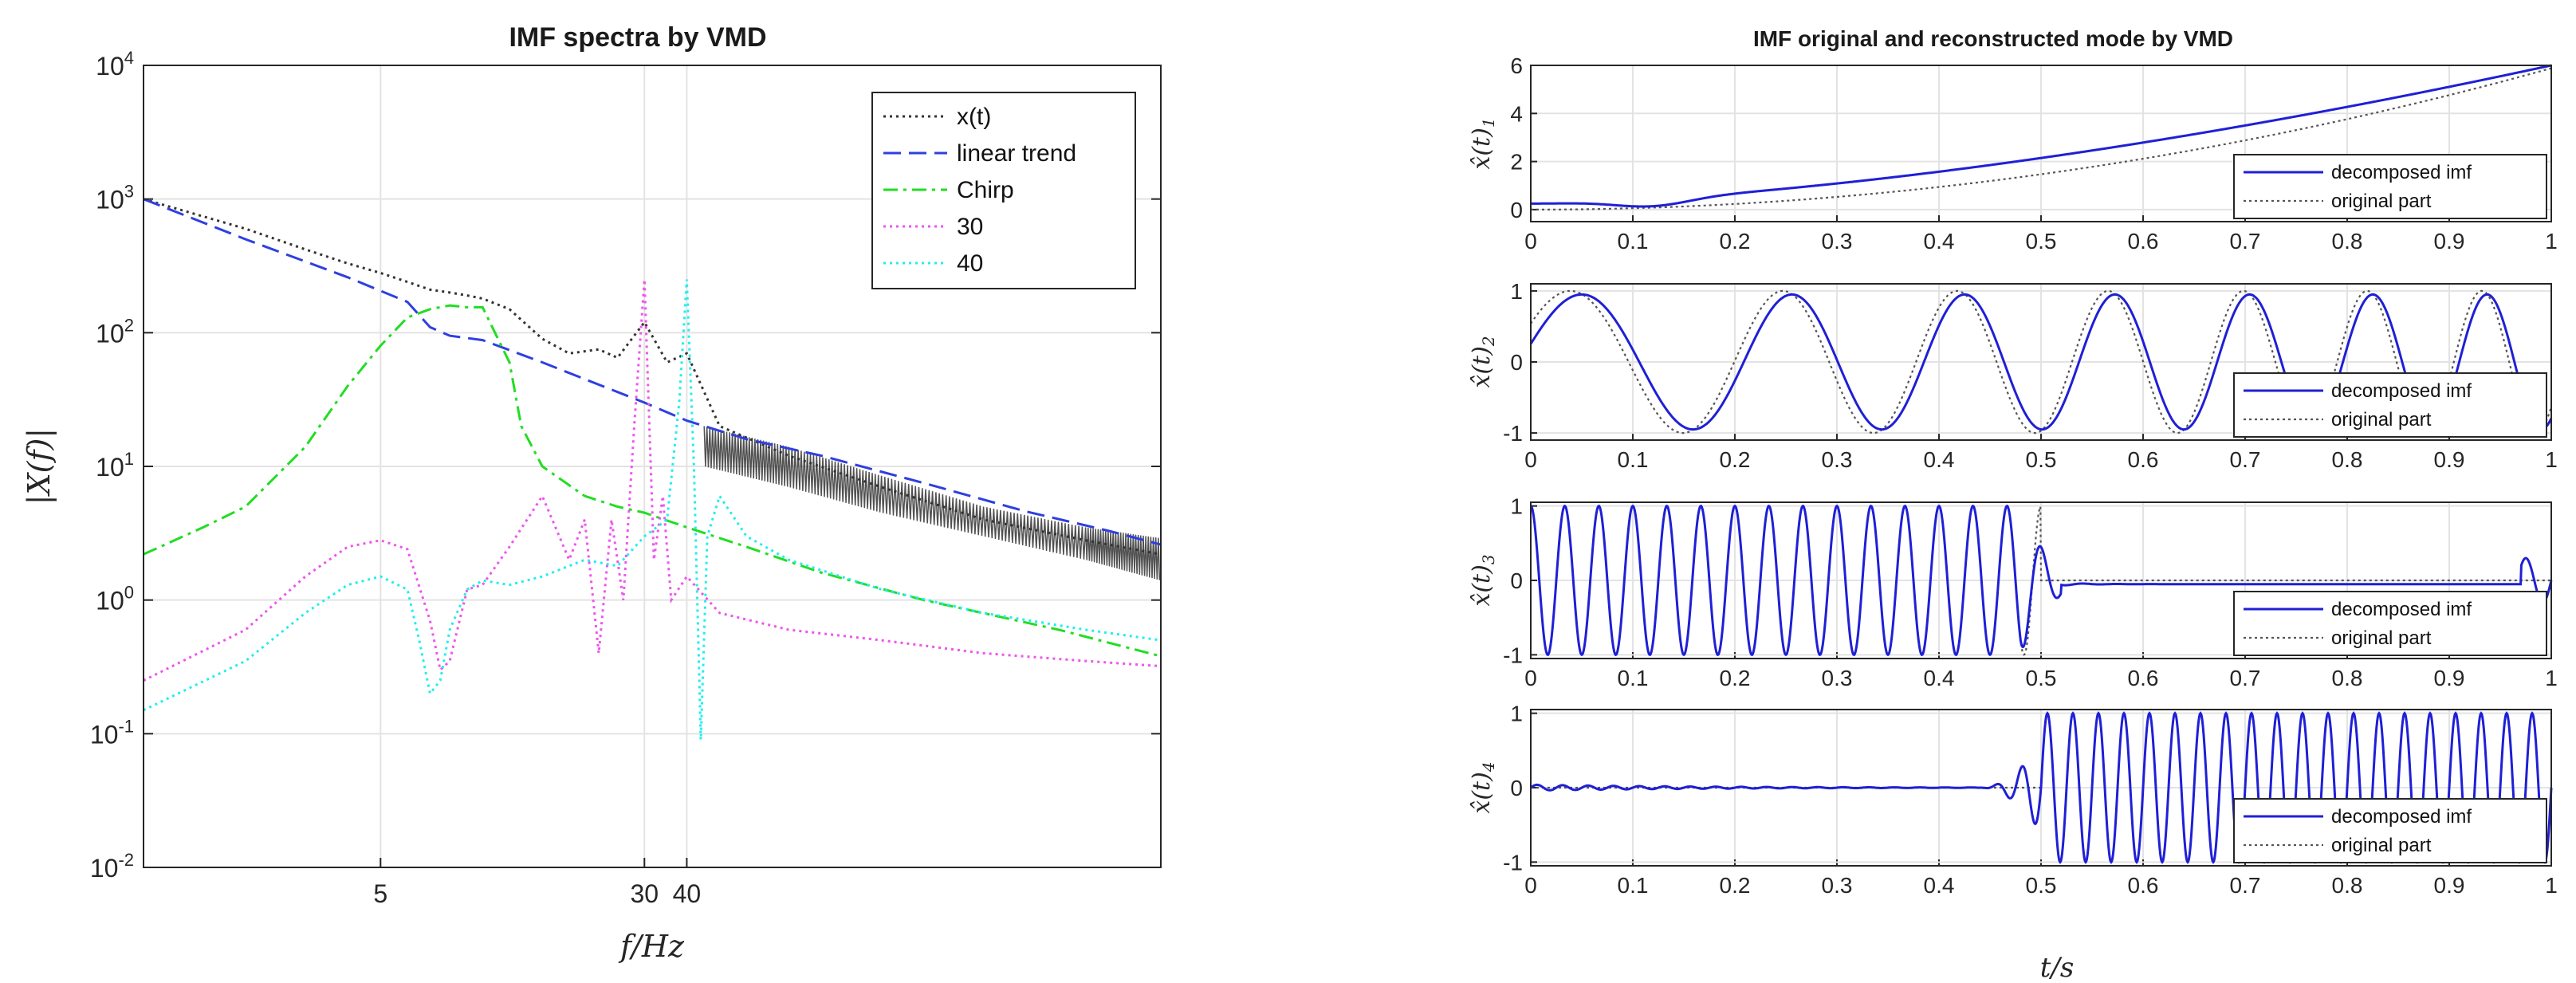  I want to click on spectra-legend-label: Chirp, so click(986, 190).